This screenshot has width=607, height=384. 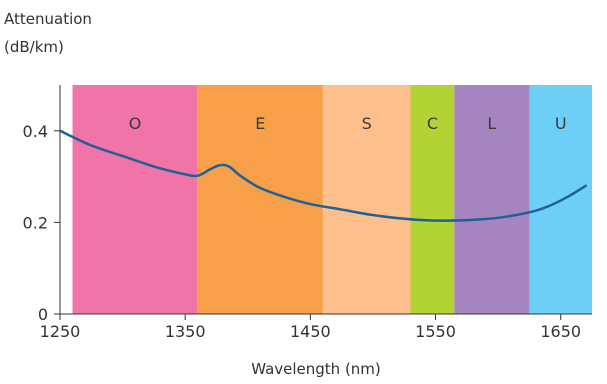 What do you see at coordinates (491, 123) in the screenshot?
I see `band-label-l: L` at bounding box center [491, 123].